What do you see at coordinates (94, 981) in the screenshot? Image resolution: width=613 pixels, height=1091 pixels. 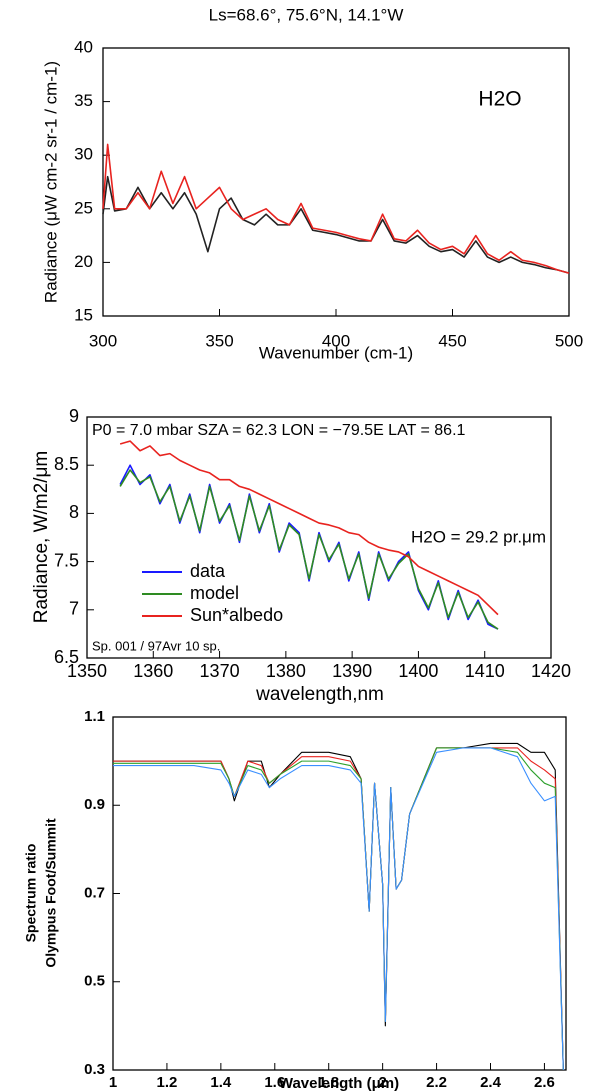 I see `y-tick-label: 0.5` at bounding box center [94, 981].